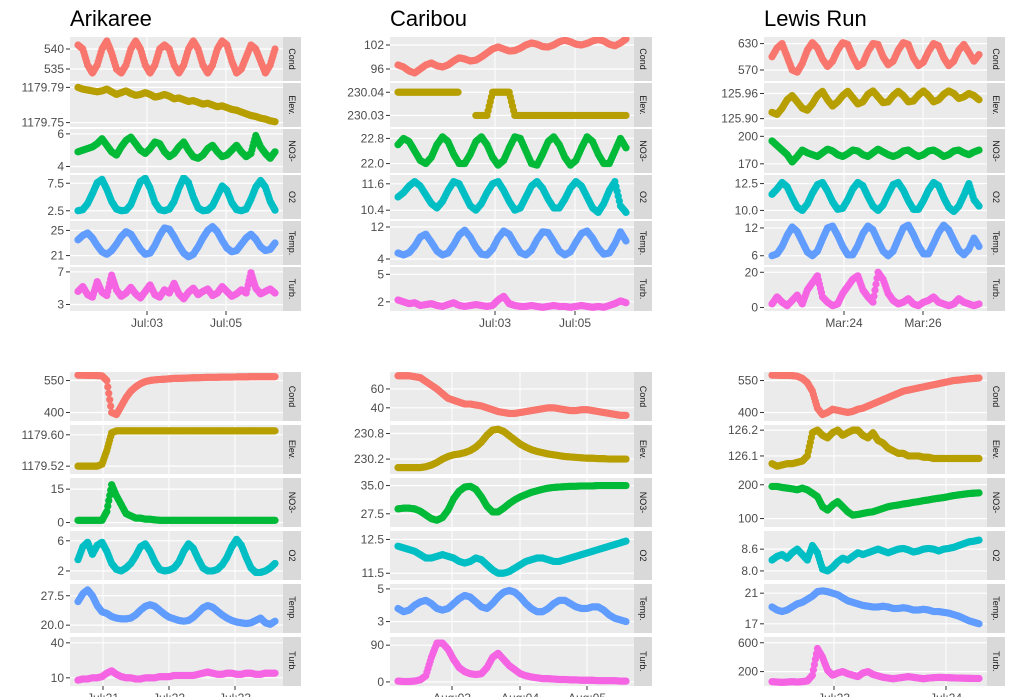 The height and width of the screenshot is (697, 1016). I want to click on y-tick-label: 4, so click(60, 166).